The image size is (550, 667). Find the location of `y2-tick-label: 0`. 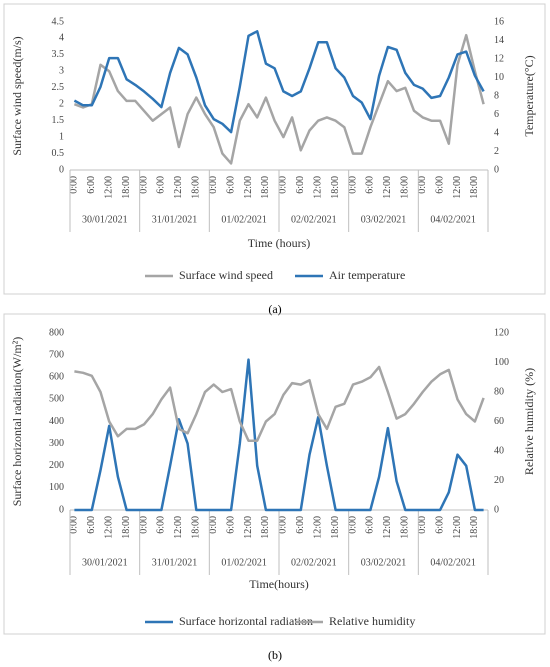

y2-tick-label: 0 is located at coordinates (496, 169).